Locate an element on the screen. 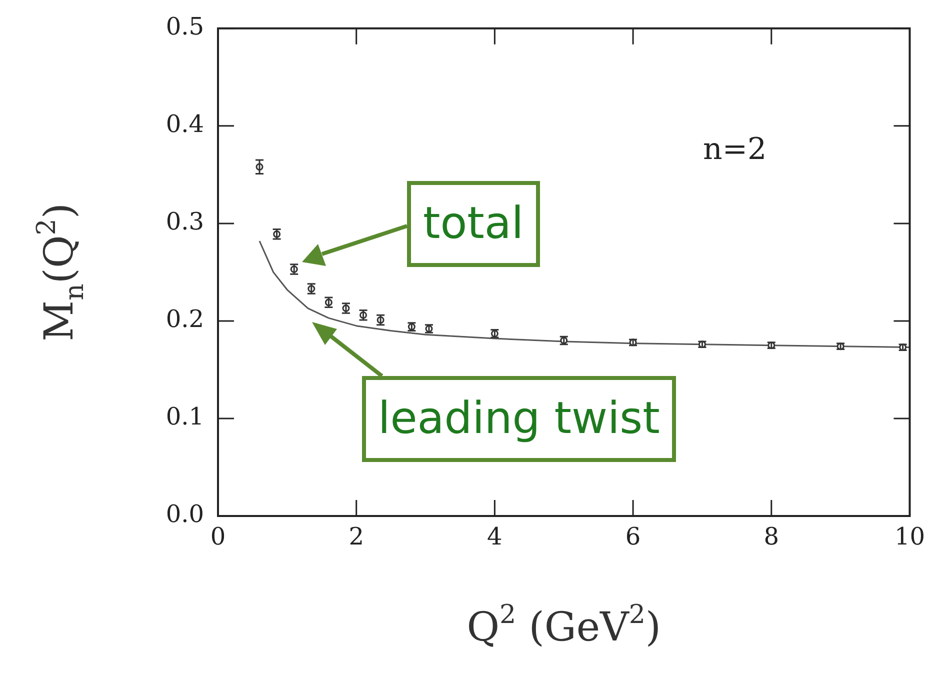 The width and height of the screenshot is (933, 673). annotation: total is located at coordinates (473, 224).